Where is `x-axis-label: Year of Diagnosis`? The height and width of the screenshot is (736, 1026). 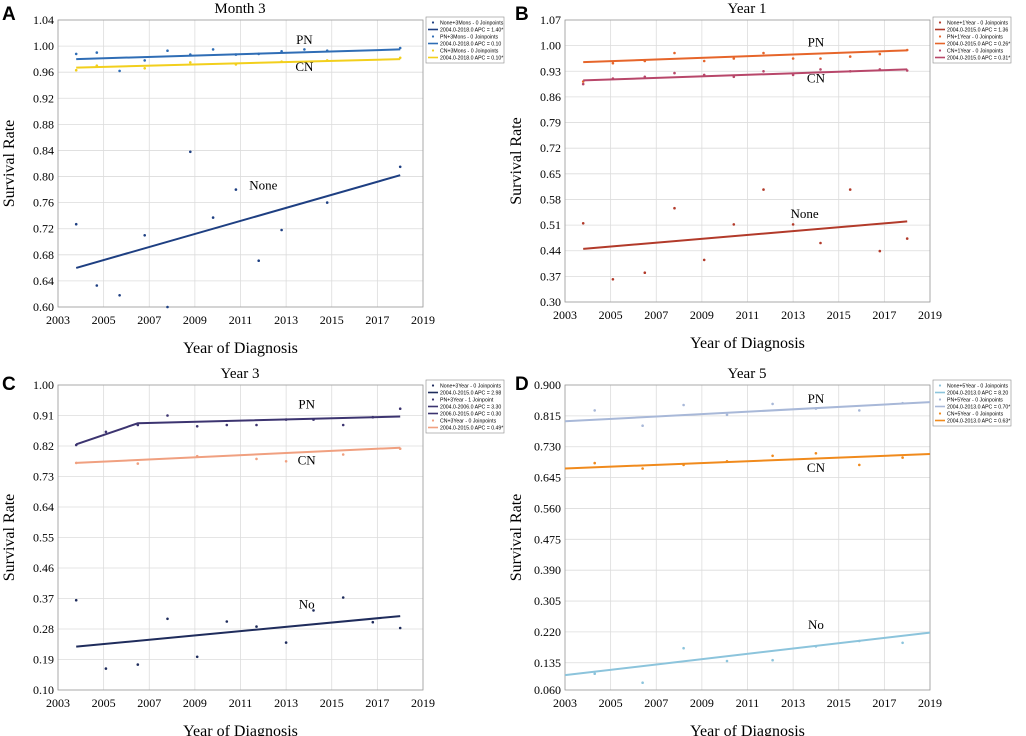
x-axis-label: Year of Diagnosis is located at coordinates (240, 348).